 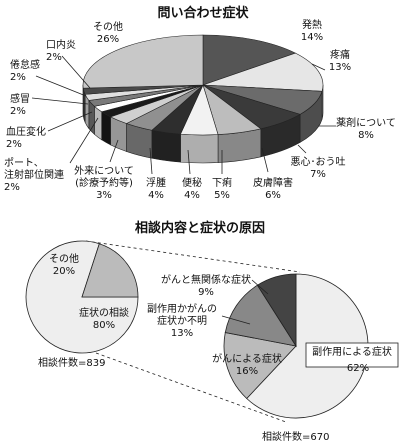 What do you see at coordinates (358, 368) in the screenshot?
I see `pie3-label-0-value: 62%` at bounding box center [358, 368].